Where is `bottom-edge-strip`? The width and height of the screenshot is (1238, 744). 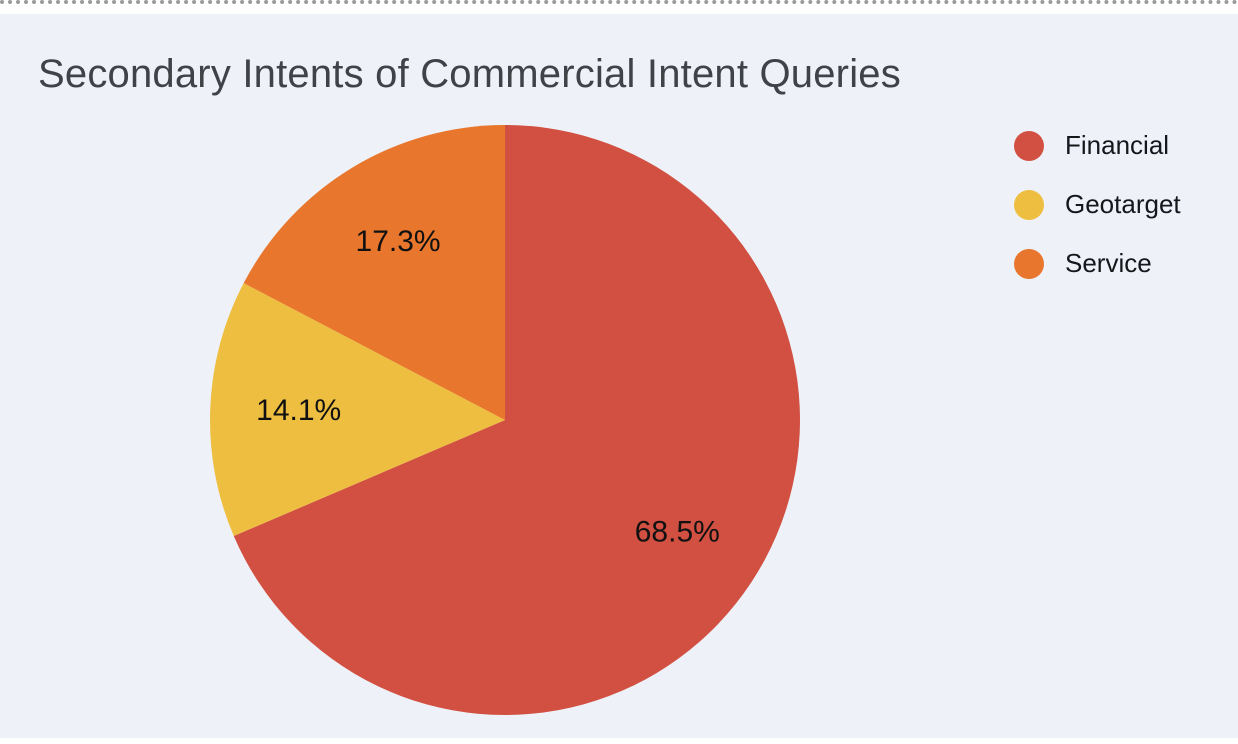
bottom-edge-strip is located at coordinates (619, 741).